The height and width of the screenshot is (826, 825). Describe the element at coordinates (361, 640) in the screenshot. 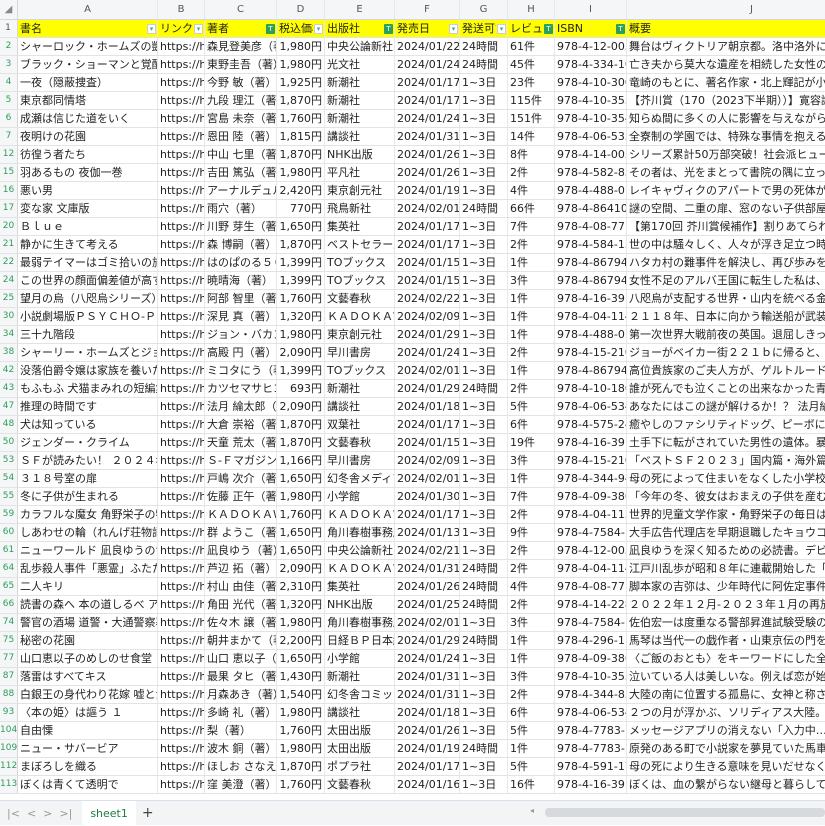

I see `cell-E: 日経ＢＰ日本経済新聞` at that location.